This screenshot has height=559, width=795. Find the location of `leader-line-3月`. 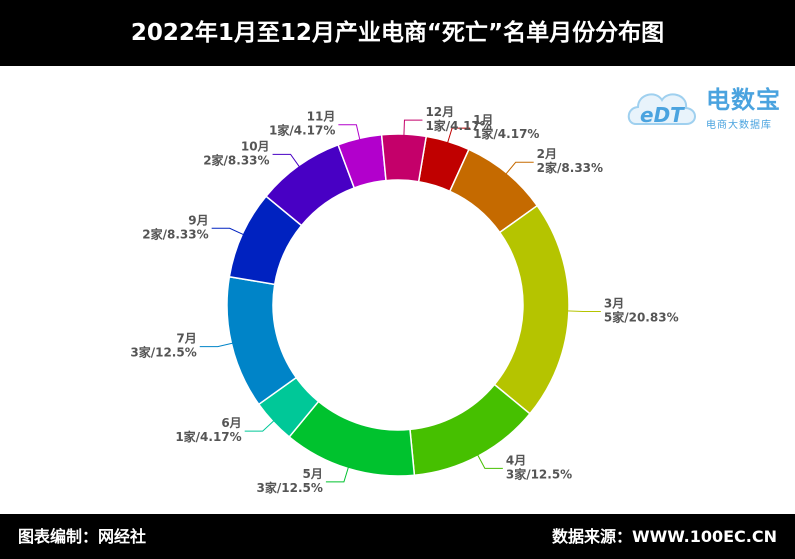

leader-line-3月 is located at coordinates (583, 311).